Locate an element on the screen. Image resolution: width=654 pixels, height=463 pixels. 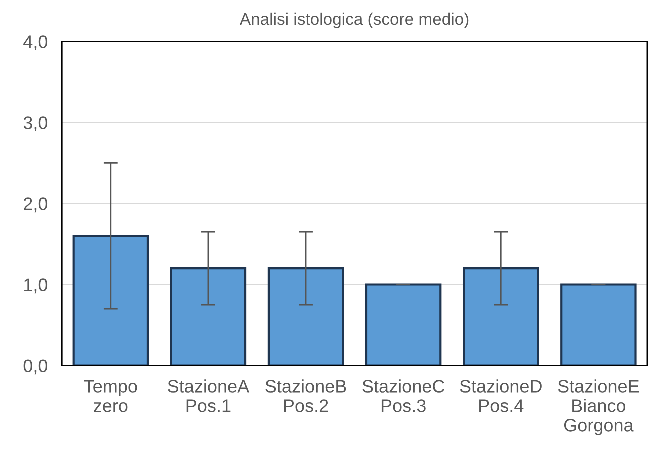
x-tick-label: StazioneD Pos.4 is located at coordinates (501, 396).